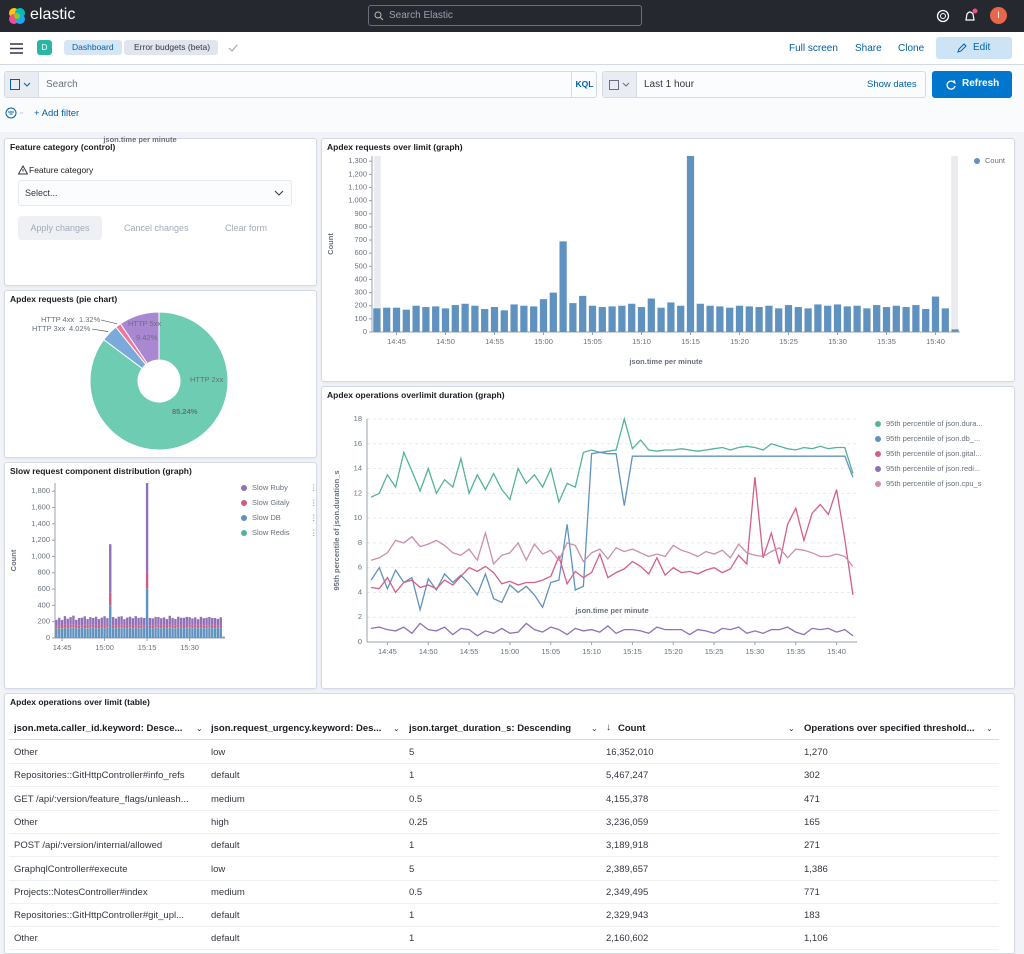 The width and height of the screenshot is (1024, 954). I want to click on table-cell: 1,106, so click(899, 938).